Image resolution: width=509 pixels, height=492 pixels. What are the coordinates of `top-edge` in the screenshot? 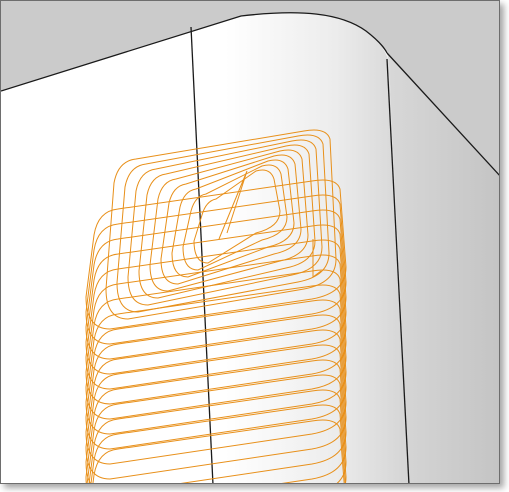 It's located at (194, 52).